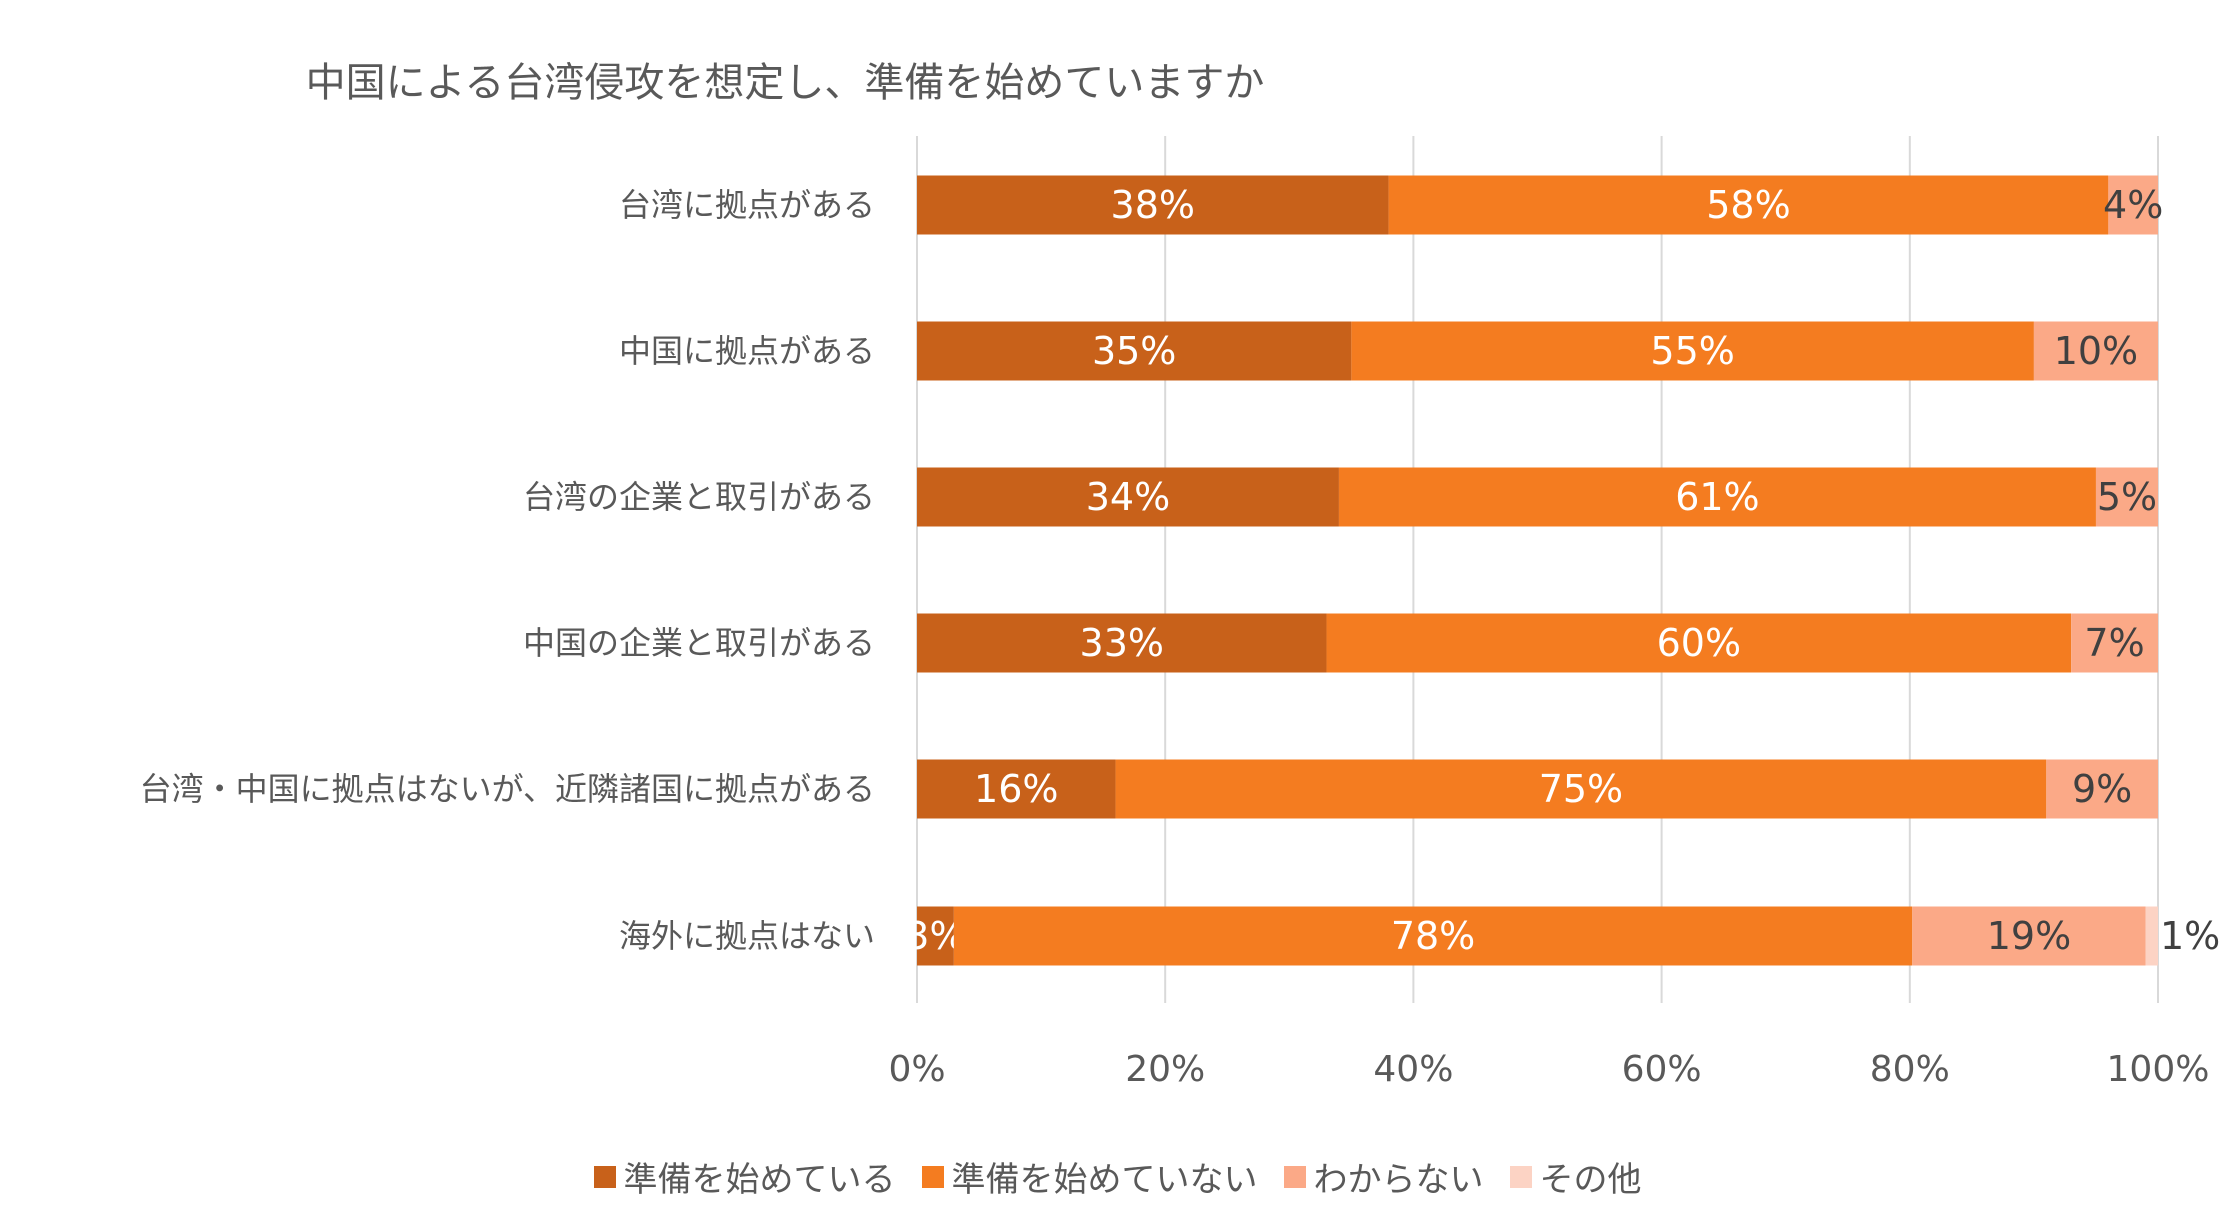 Image resolution: width=2235 pixels, height=1210 pixels. I want to click on data-label: 55%, so click(1692, 351).